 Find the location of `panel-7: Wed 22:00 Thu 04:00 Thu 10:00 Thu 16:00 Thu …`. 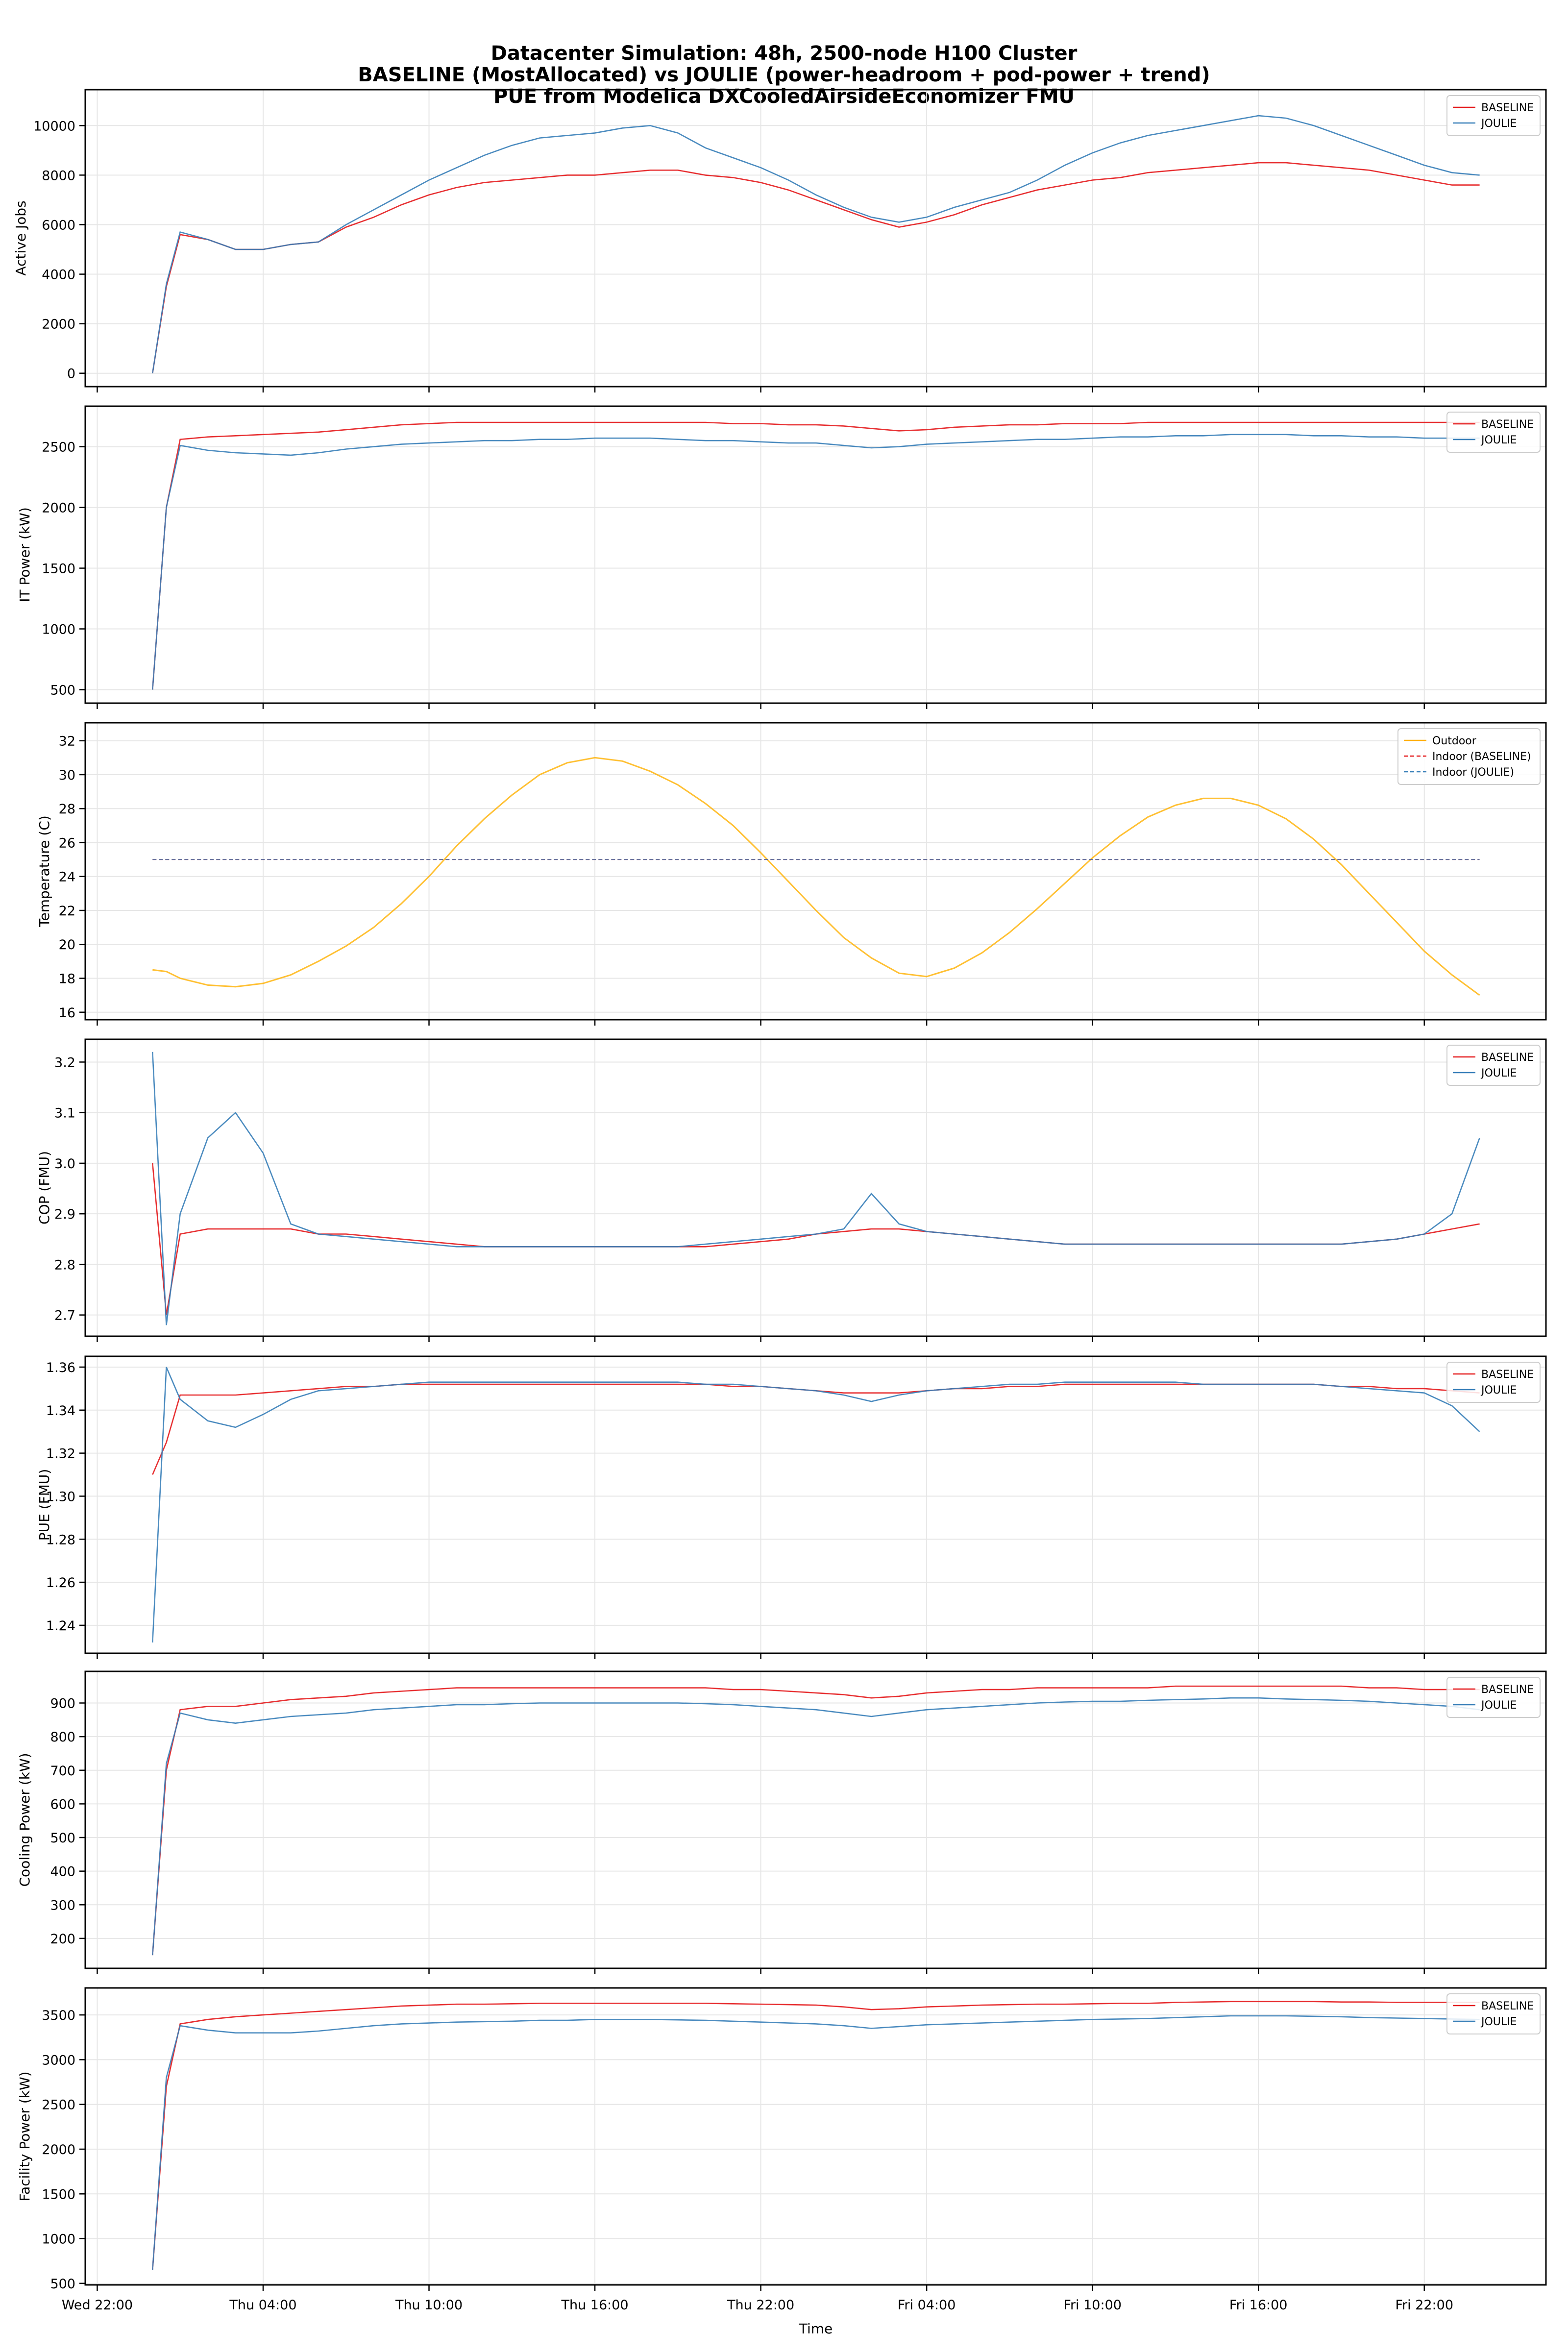

panel-7: Wed 22:00 Thu 04:00 Thu 10:00 Thu 16:00 Thu … is located at coordinates (782, 2150).